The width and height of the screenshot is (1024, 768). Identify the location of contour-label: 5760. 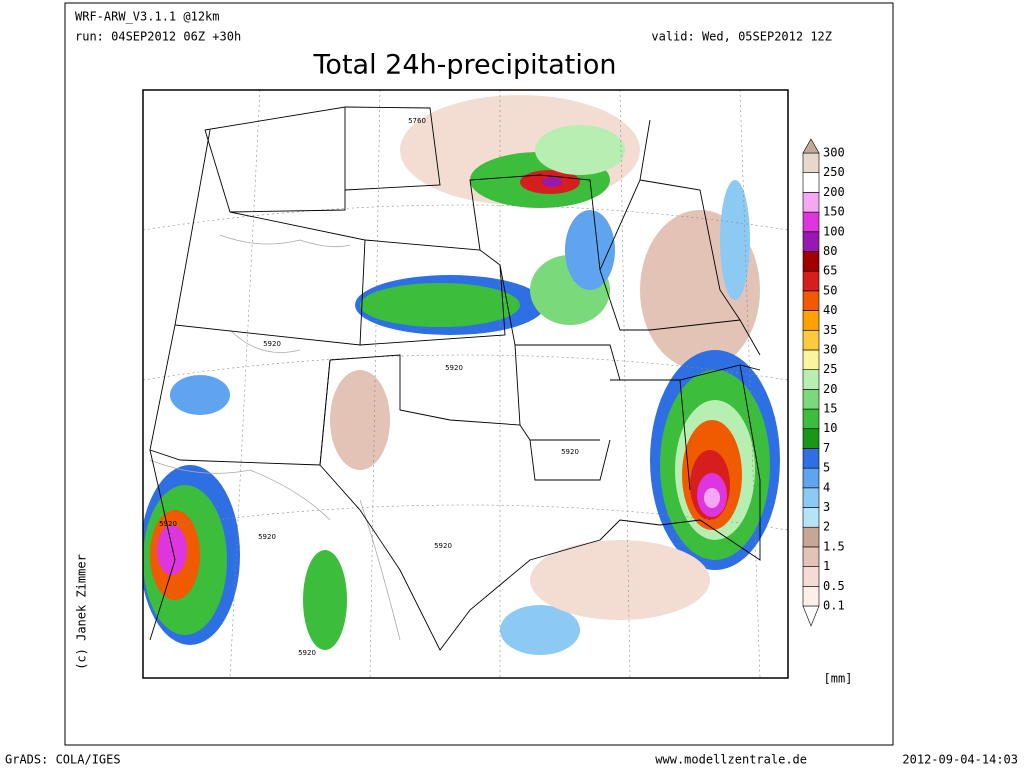
(417, 121).